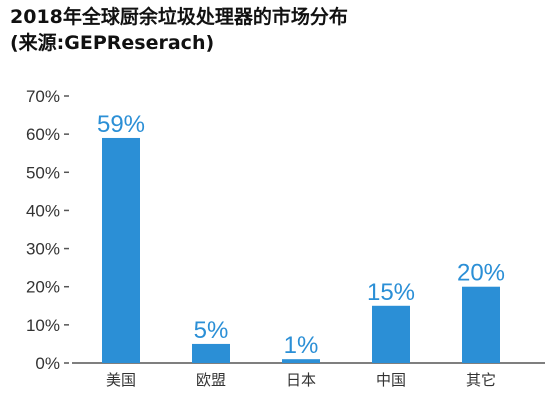  Describe the element at coordinates (211, 380) in the screenshot. I see `x-category-label: 欧盟` at that location.